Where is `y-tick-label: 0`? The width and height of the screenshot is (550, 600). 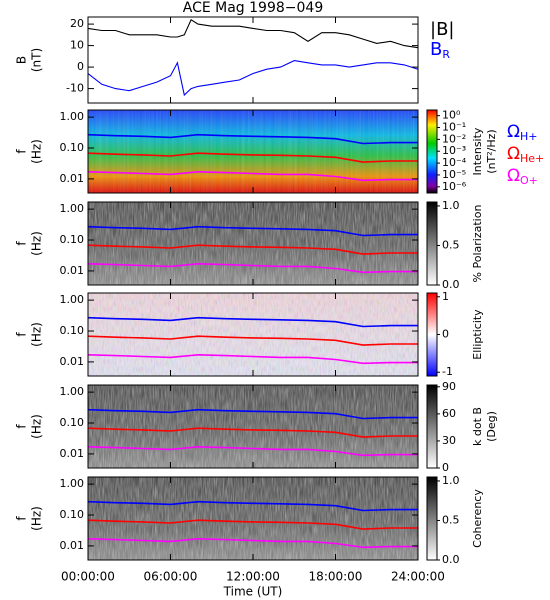 y-tick-label: 0 is located at coordinates (80, 66).